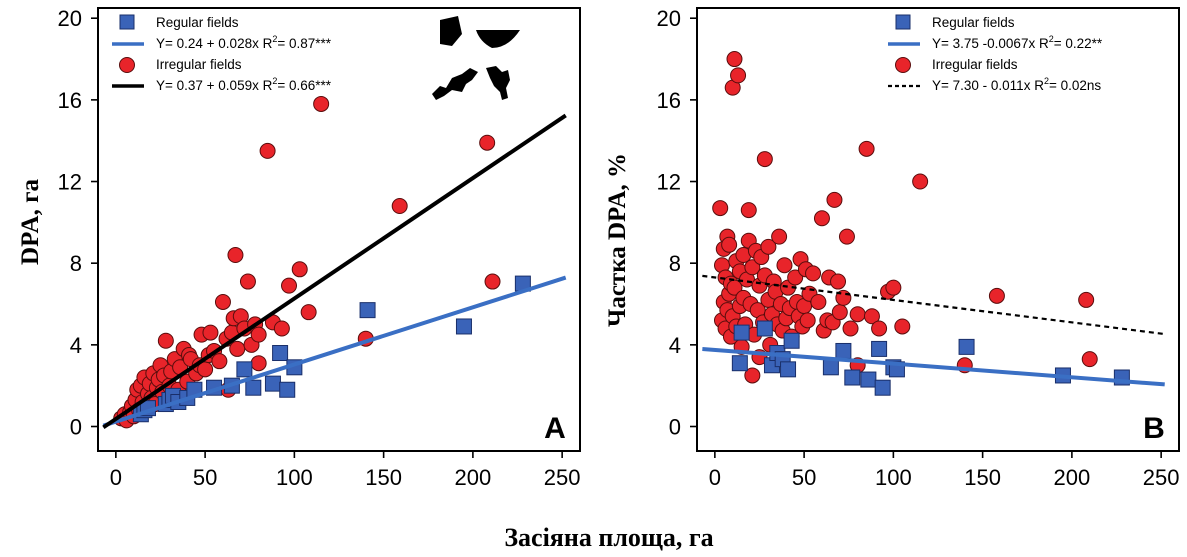 The image size is (1187, 557). Describe the element at coordinates (562, 477) in the screenshot. I see `x-tick-label: 250` at that location.